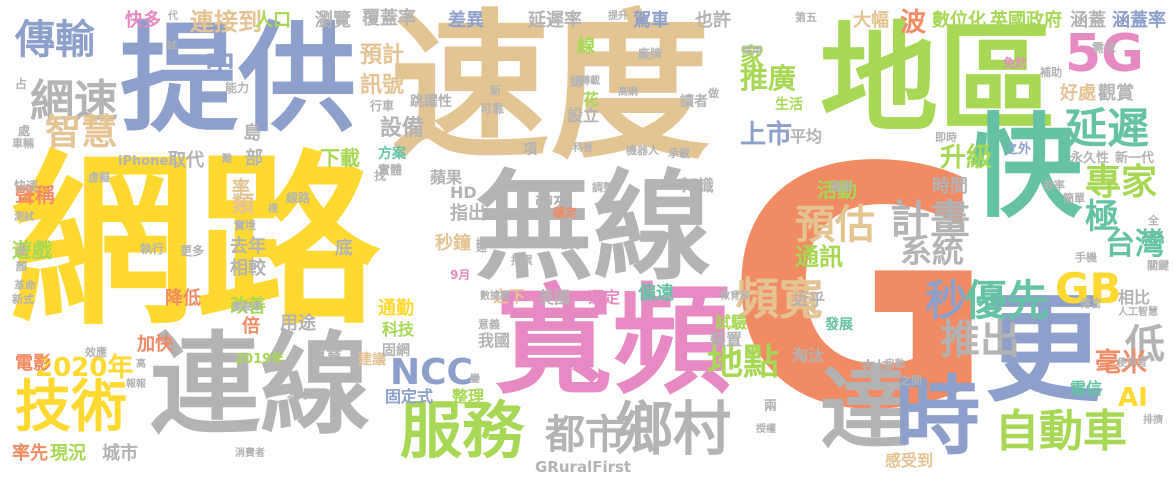 Image resolution: width=1175 pixels, height=482 pixels. Describe the element at coordinates (173, 16) in the screenshot. I see `word-165: 代` at that location.